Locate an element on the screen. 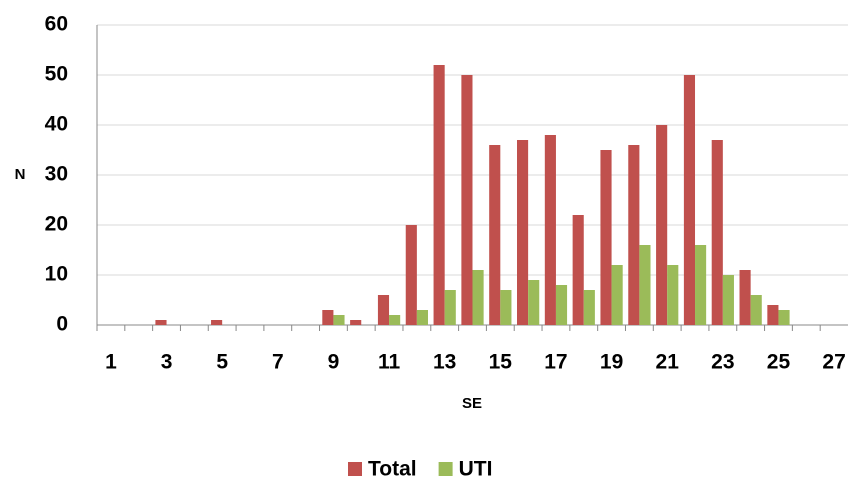 The width and height of the screenshot is (850, 482). legend-label: Total is located at coordinates (392, 469).